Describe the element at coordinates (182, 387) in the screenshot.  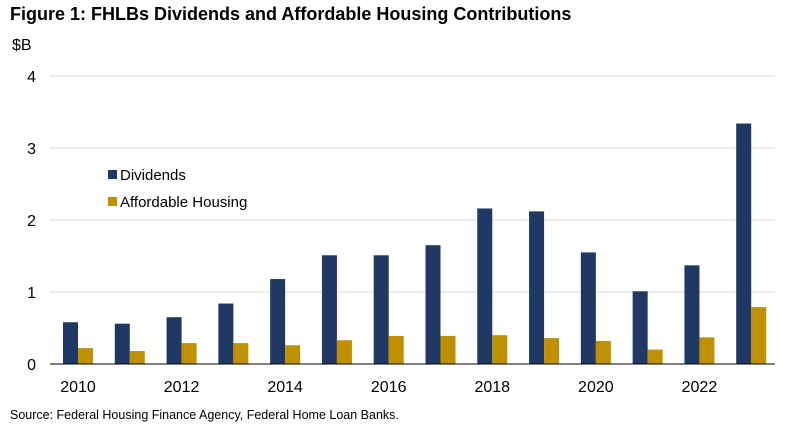
I see `x-tick-label: 2012` at that location.